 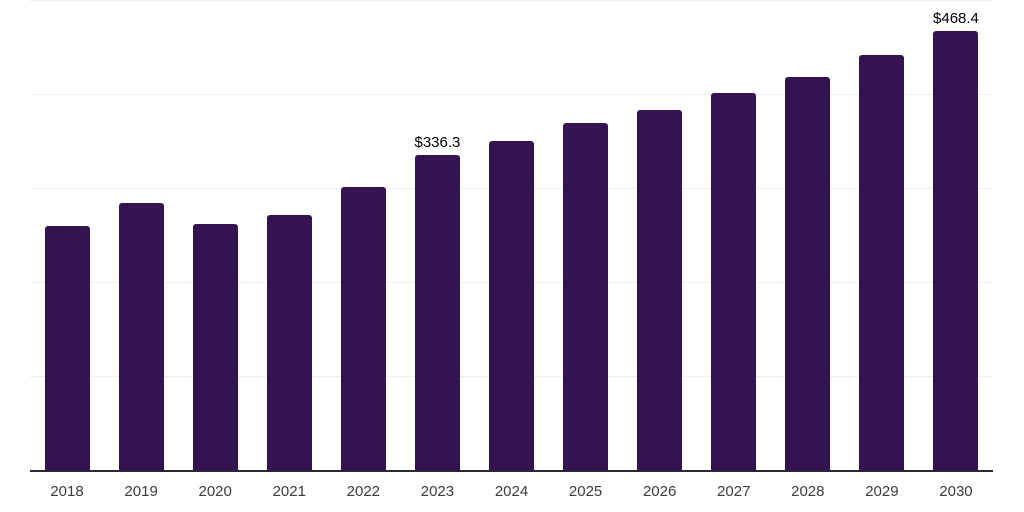 I want to click on bar-slot-2021, so click(x=289, y=236).